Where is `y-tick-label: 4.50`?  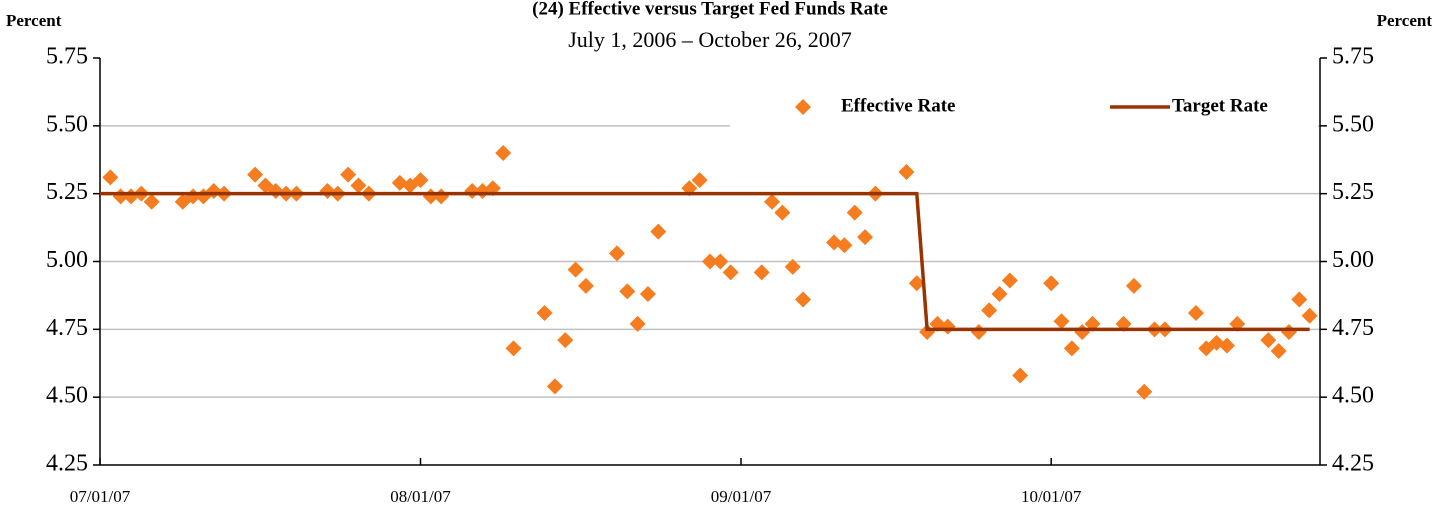 y-tick-label: 4.50 is located at coordinates (67, 396).